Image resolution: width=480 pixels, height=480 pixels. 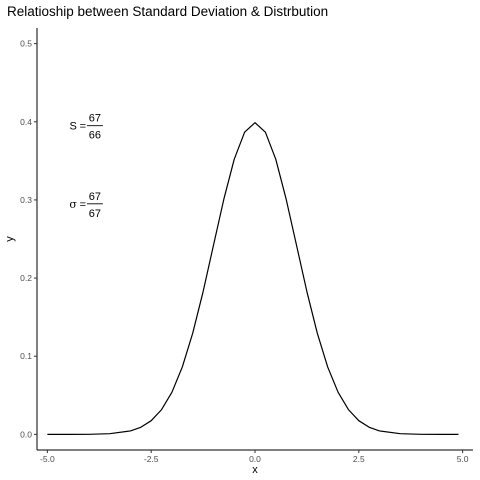 I want to click on annotation-denominator: 66, so click(x=95, y=136).